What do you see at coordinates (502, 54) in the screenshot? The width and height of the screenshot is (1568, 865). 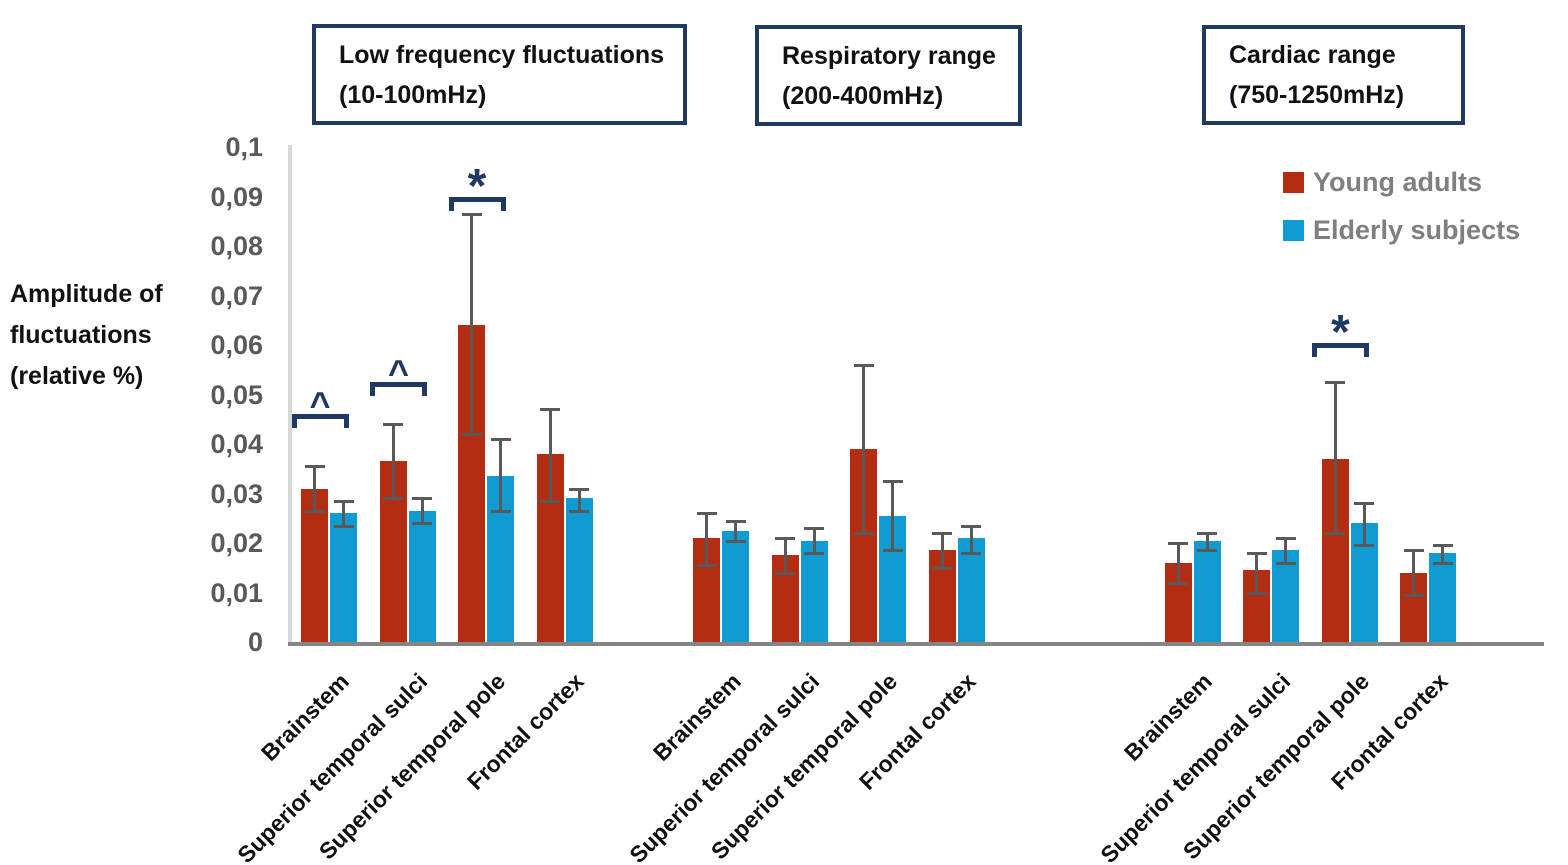 I see `panel-title: Low frequency fluctuations` at bounding box center [502, 54].